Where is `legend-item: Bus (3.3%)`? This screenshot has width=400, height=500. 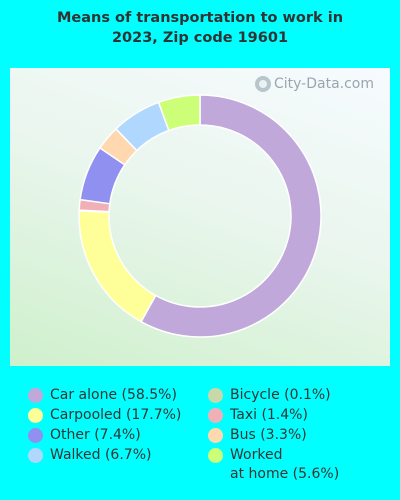
legend-item: Bus (3.3%) is located at coordinates (273, 435).